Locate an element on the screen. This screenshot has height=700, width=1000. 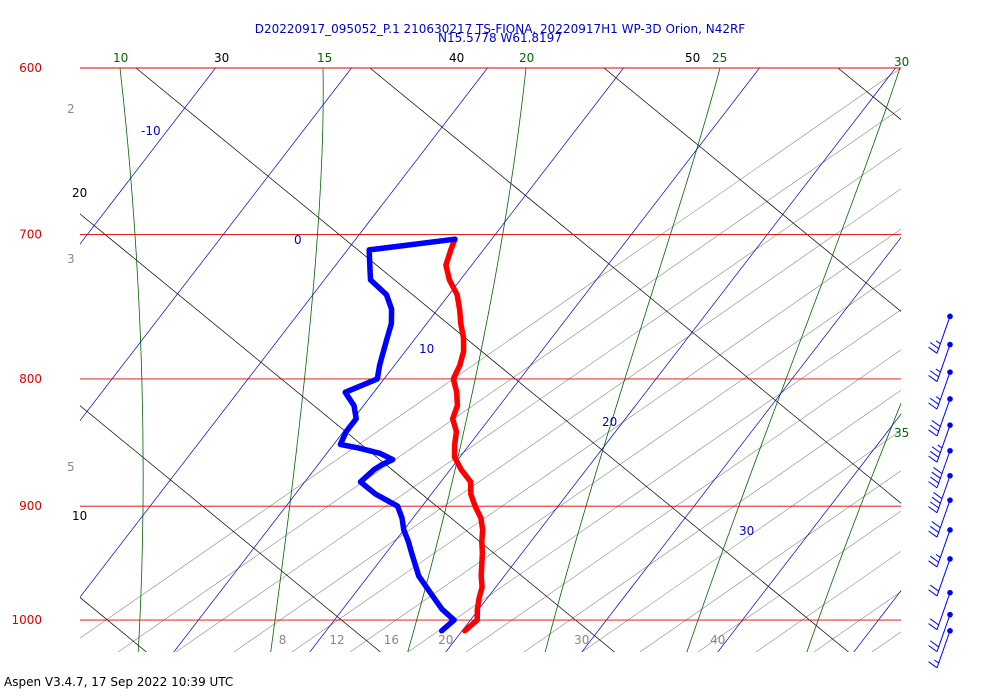
pressure-tick-label: 600 is located at coordinates (30, 68).